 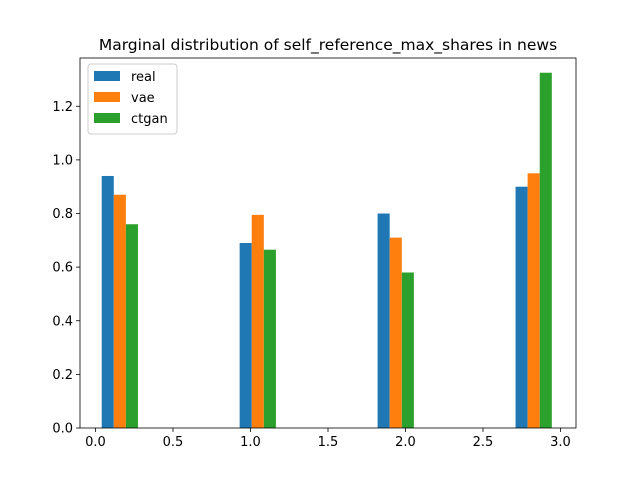 I want to click on x-axis: 0.0 0.5 1.0 1.5 2.0 2.5 3.0, so click(x=328, y=439).